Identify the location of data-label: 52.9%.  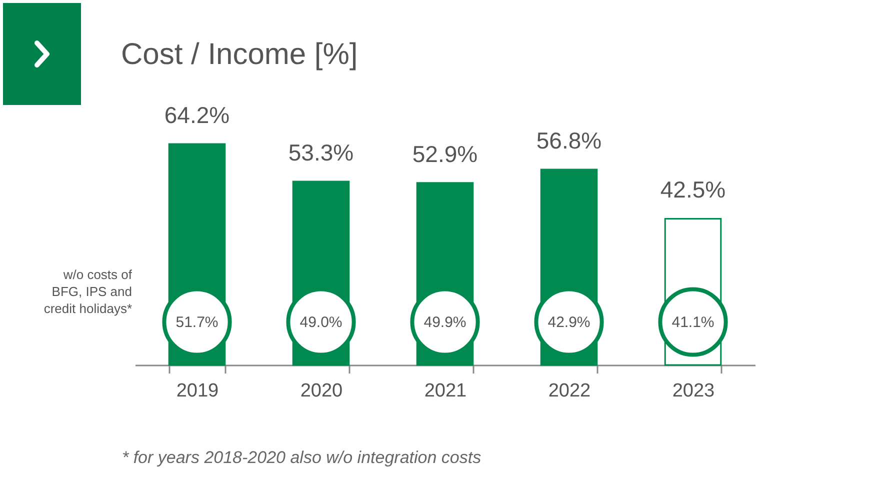
(445, 153).